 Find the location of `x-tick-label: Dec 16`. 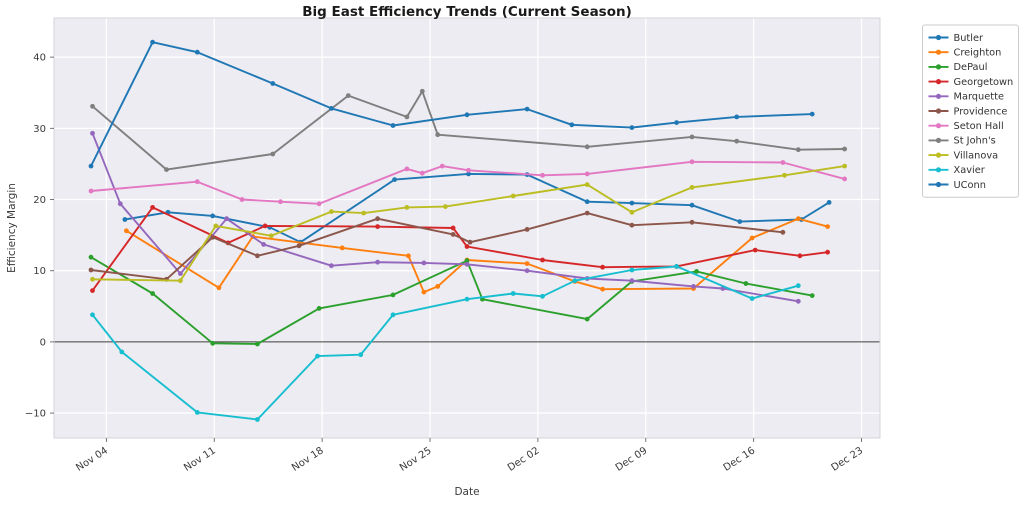

x-tick-label: Dec 16 is located at coordinates (740, 459).